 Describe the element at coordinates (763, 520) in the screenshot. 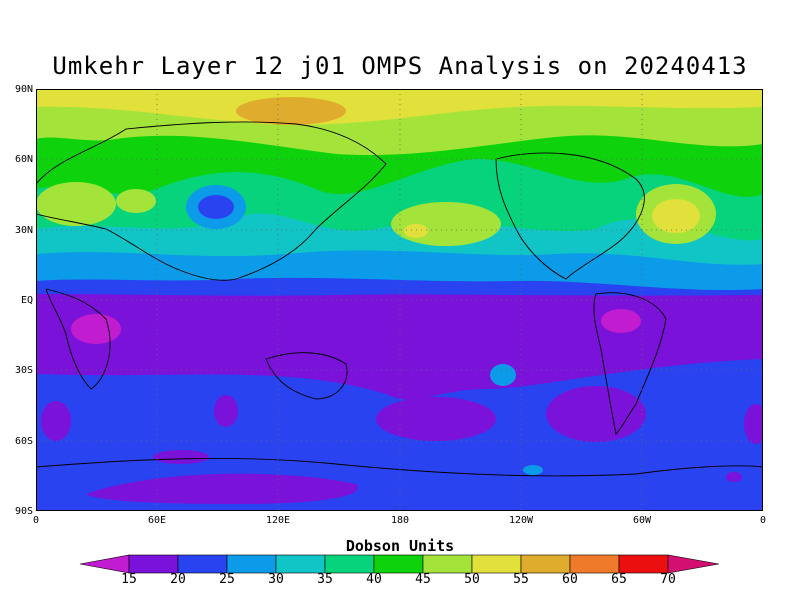

I see `lon-label-0-east: 0` at that location.